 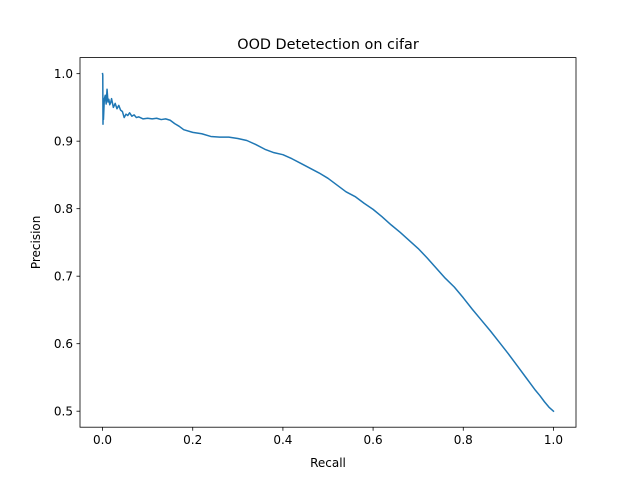 What do you see at coordinates (63, 344) in the screenshot?
I see `y-tick-label: 0.6` at bounding box center [63, 344].